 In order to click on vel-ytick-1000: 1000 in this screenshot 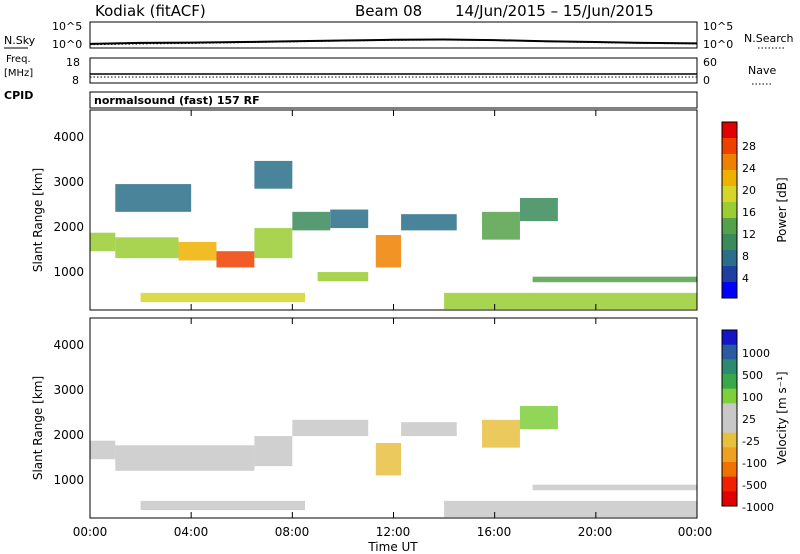, I will do `click(68, 480)`.